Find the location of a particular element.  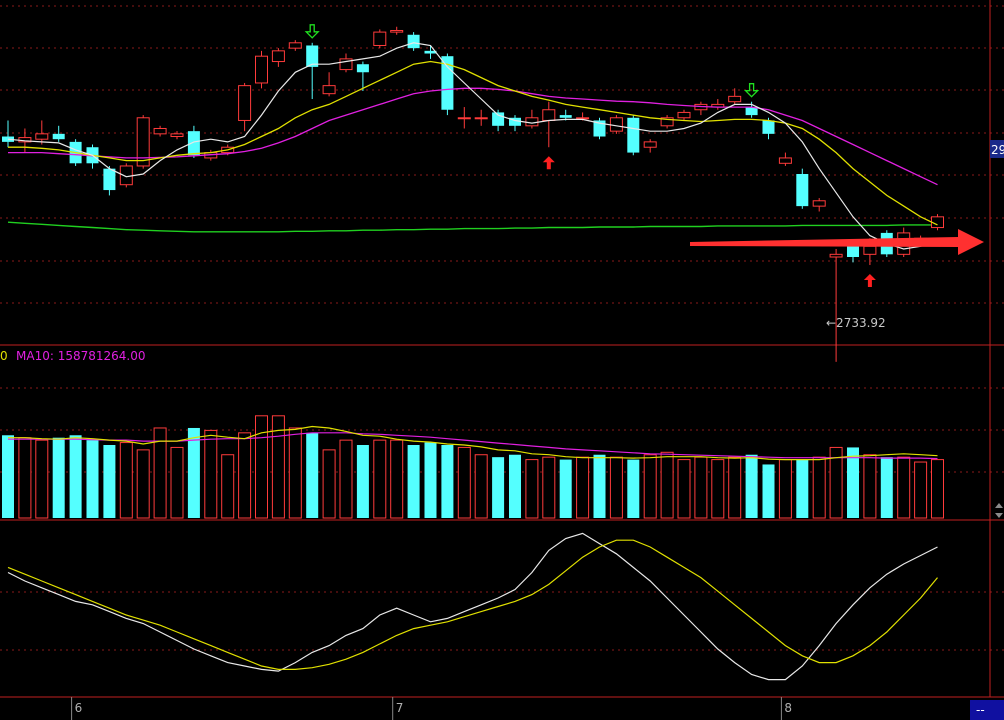

price-badge-text: 29 is located at coordinates (997, 150).